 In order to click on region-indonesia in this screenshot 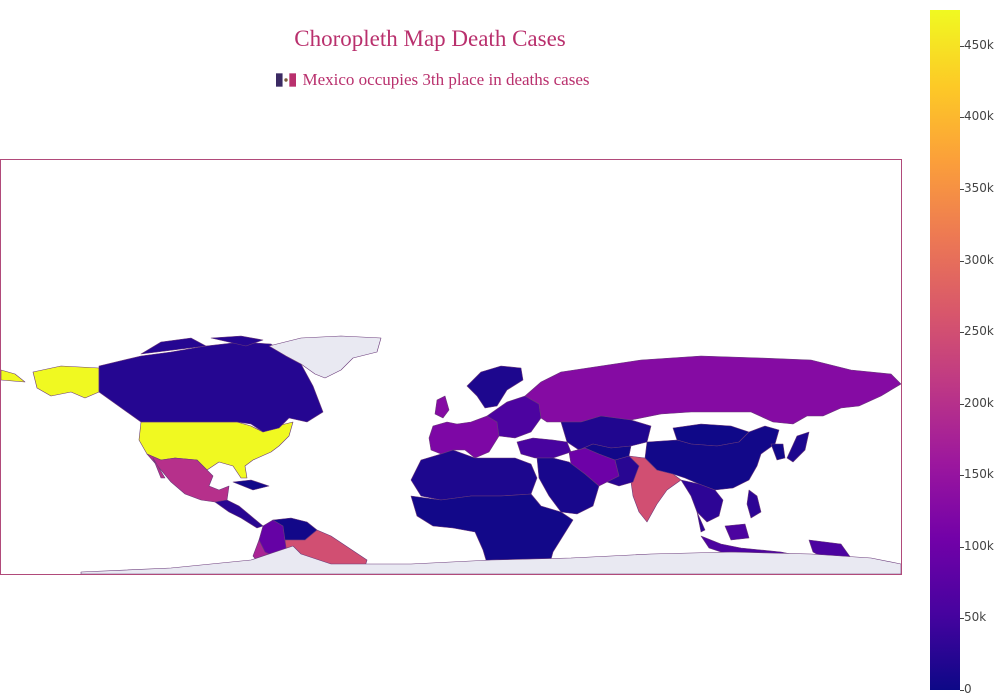, I will do `click(737, 532)`.